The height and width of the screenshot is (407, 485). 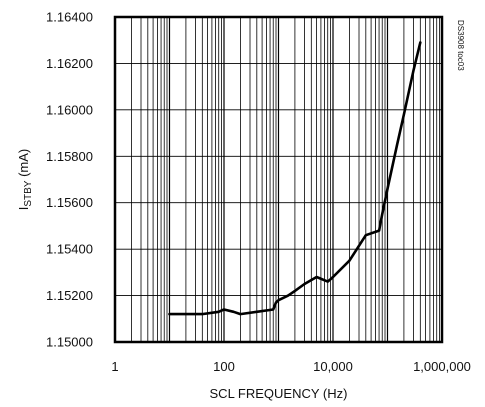 I want to click on y-tick-label: 1.15000, so click(x=69, y=342).